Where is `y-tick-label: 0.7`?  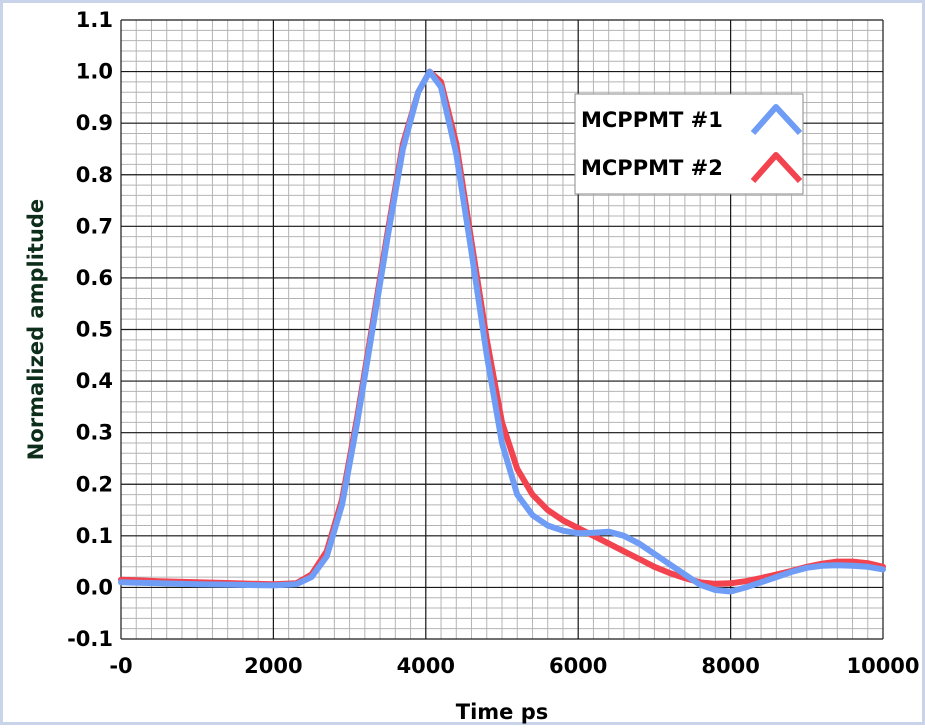
y-tick-label: 0.7 is located at coordinates (94, 226).